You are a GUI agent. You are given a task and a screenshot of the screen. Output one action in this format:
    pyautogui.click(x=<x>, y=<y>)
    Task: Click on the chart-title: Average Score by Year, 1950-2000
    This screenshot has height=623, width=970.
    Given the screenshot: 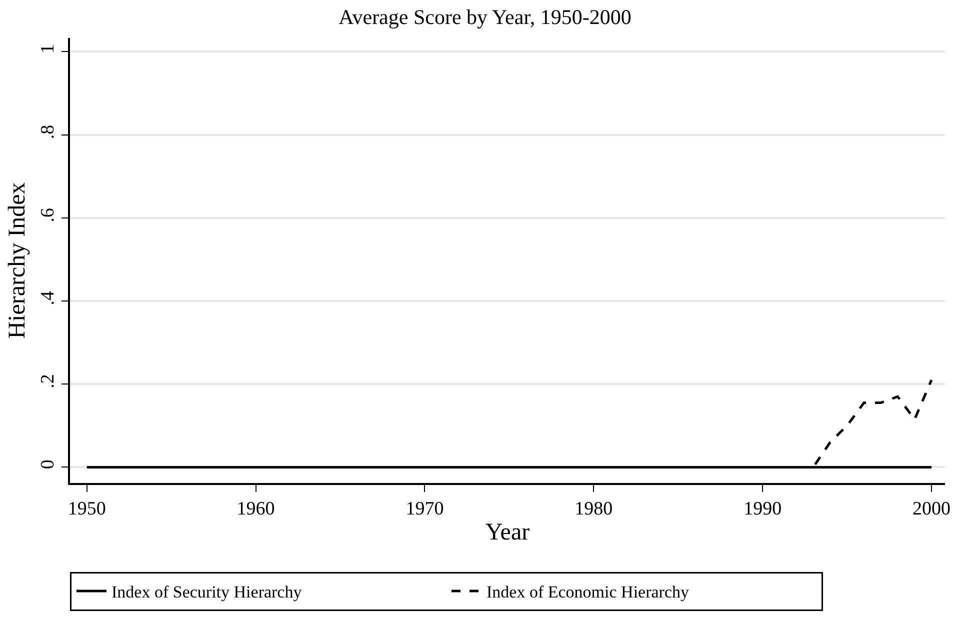 What is the action you would take?
    pyautogui.click(x=485, y=17)
    